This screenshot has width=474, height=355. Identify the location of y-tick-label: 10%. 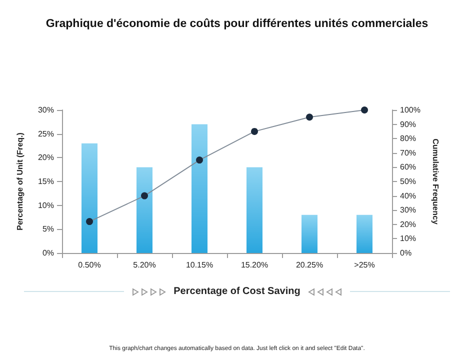
(46, 205).